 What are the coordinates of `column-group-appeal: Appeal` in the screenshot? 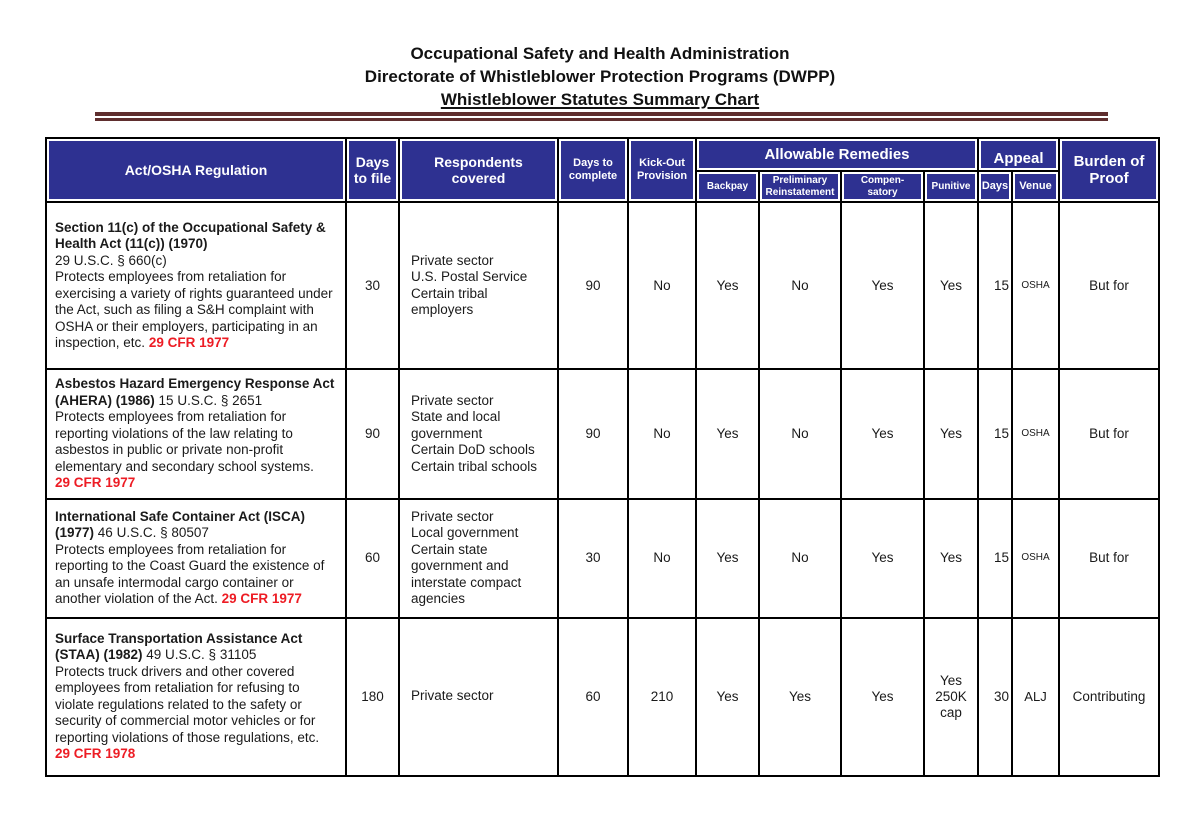 It's located at (1018, 154).